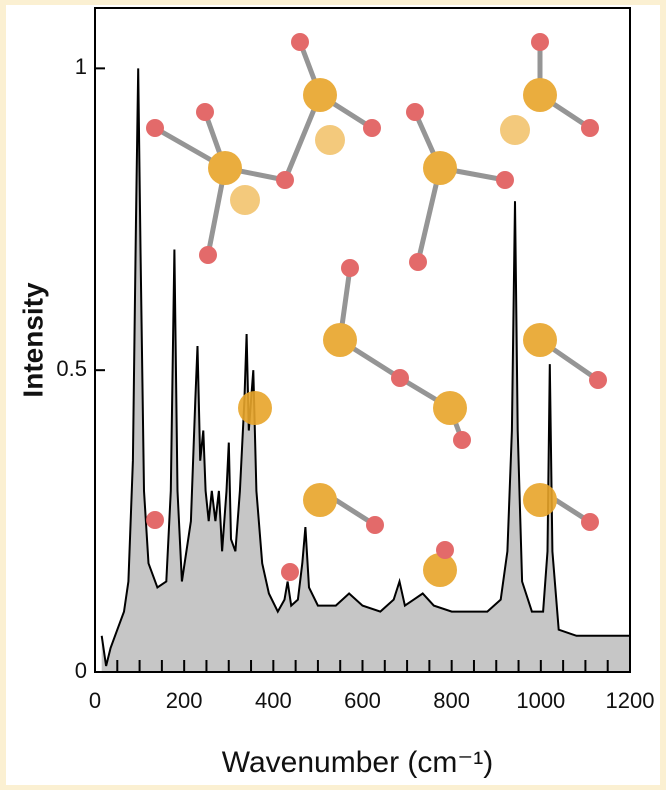 The height and width of the screenshot is (790, 666). Describe the element at coordinates (540, 700) in the screenshot. I see `x-tick-label: 1000` at that location.